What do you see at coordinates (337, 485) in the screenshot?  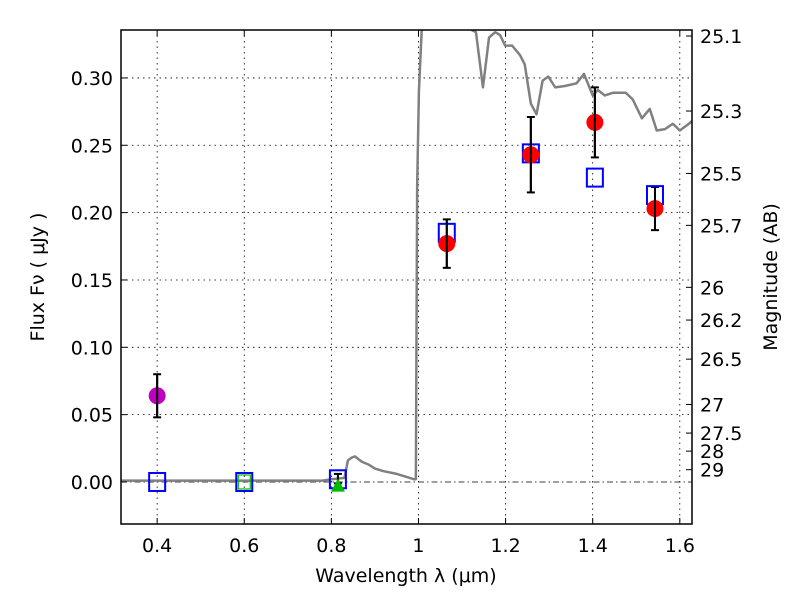 I see `observed-flux-triangle` at bounding box center [337, 485].